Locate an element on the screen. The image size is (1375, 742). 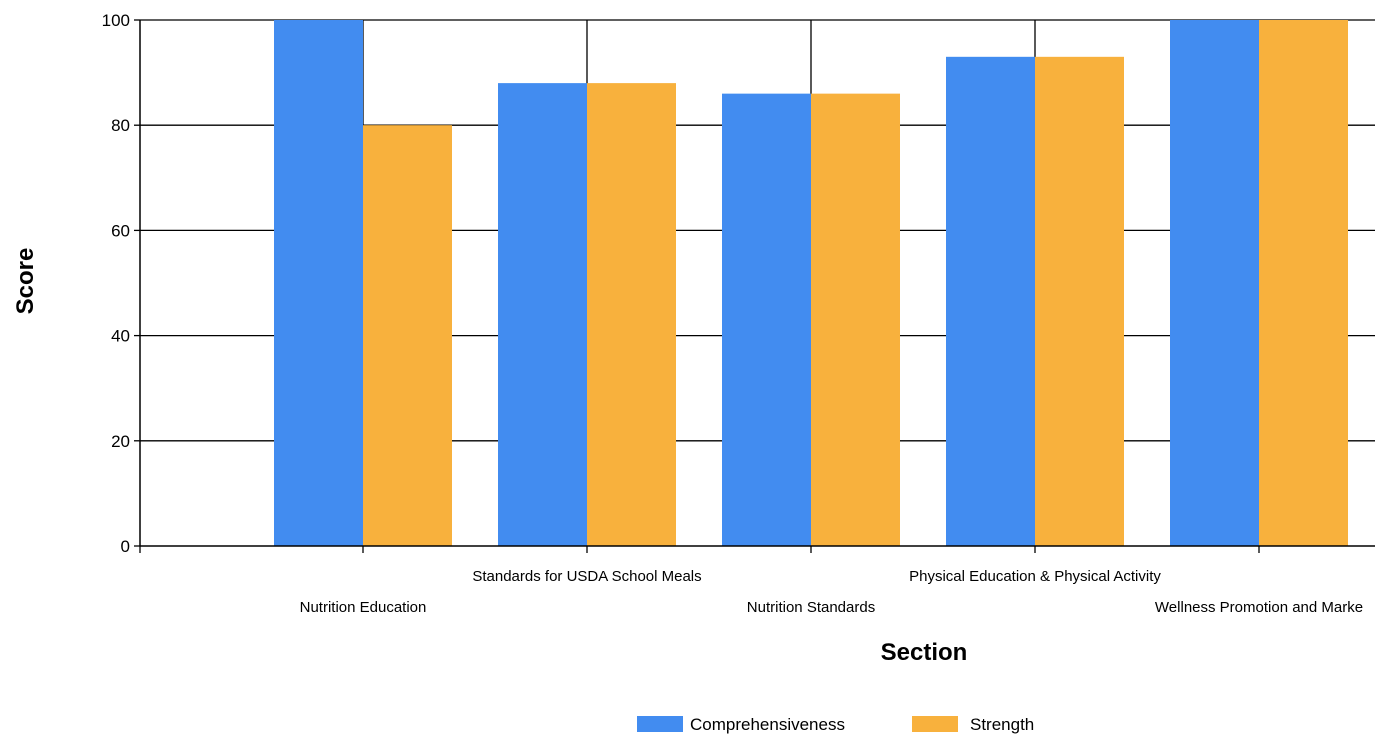
x-category-label: Nutrition Education is located at coordinates (363, 607).